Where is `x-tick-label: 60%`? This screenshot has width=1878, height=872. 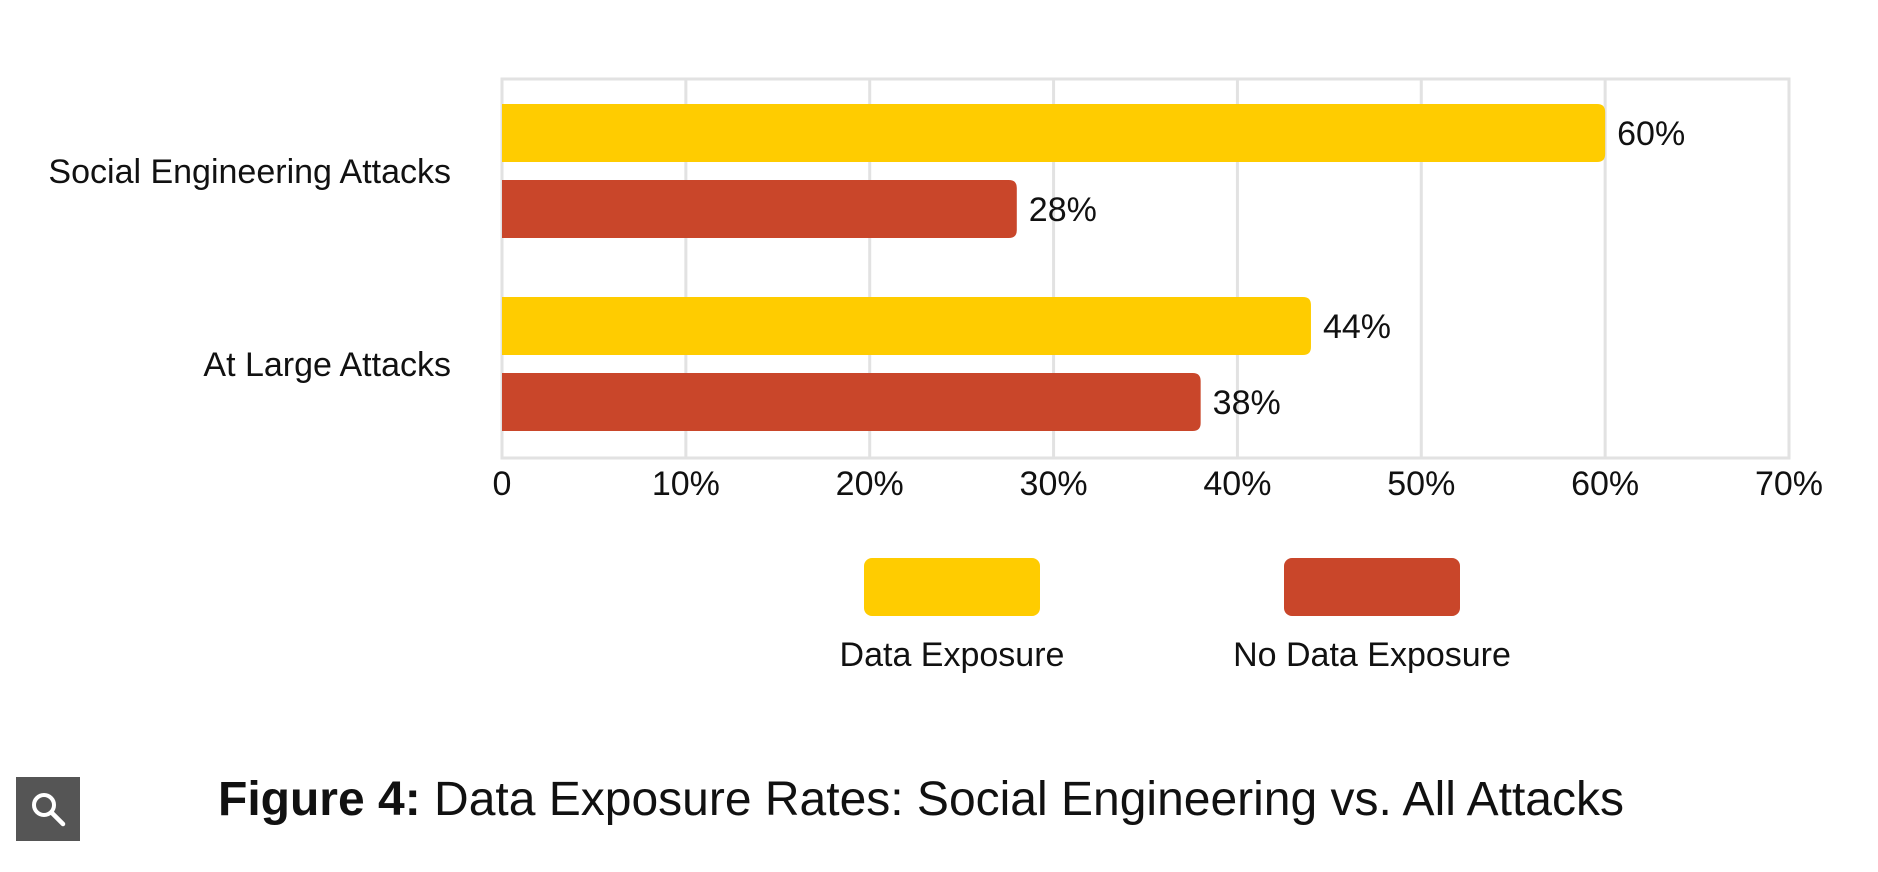 x-tick-label: 60% is located at coordinates (1605, 484).